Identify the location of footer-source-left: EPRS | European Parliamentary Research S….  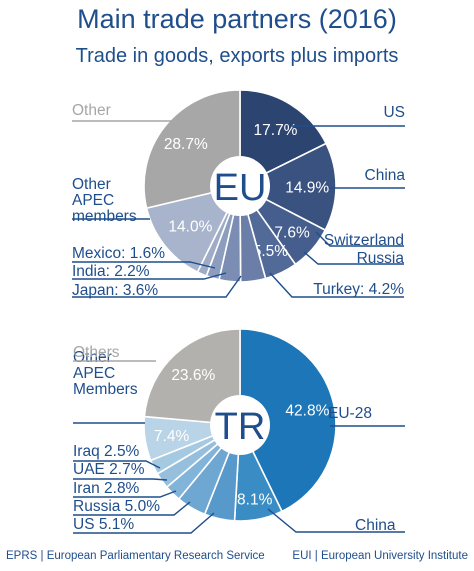
(135, 556).